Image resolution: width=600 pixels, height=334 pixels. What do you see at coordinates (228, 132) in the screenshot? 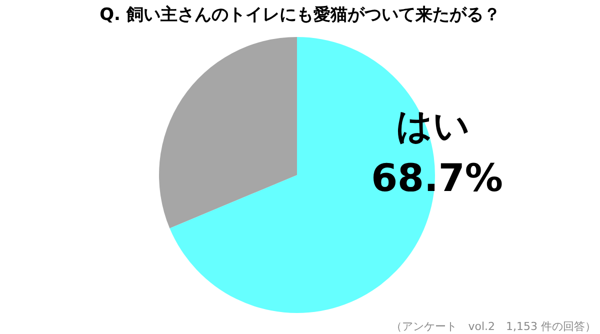
I see `pie-slice` at bounding box center [228, 132].